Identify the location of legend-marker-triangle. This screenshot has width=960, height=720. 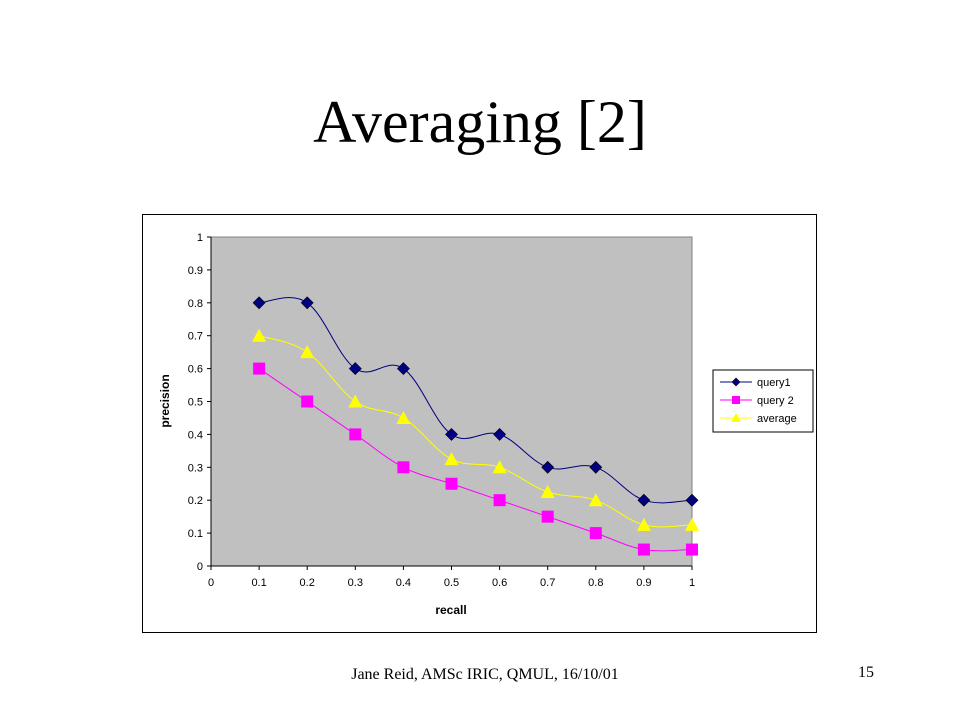
(736, 417).